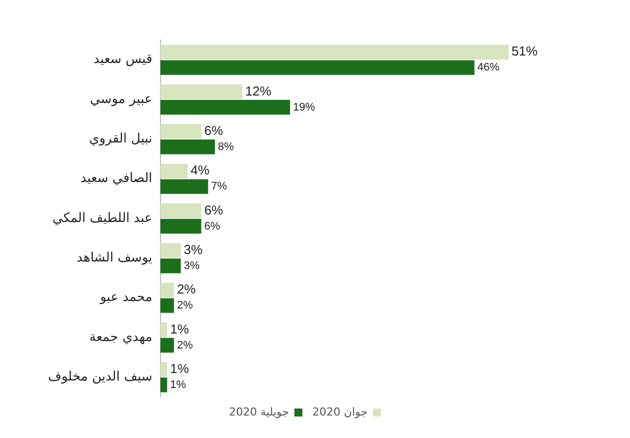 This screenshot has width=630, height=438. I want to click on data-label: 12%, so click(258, 90).